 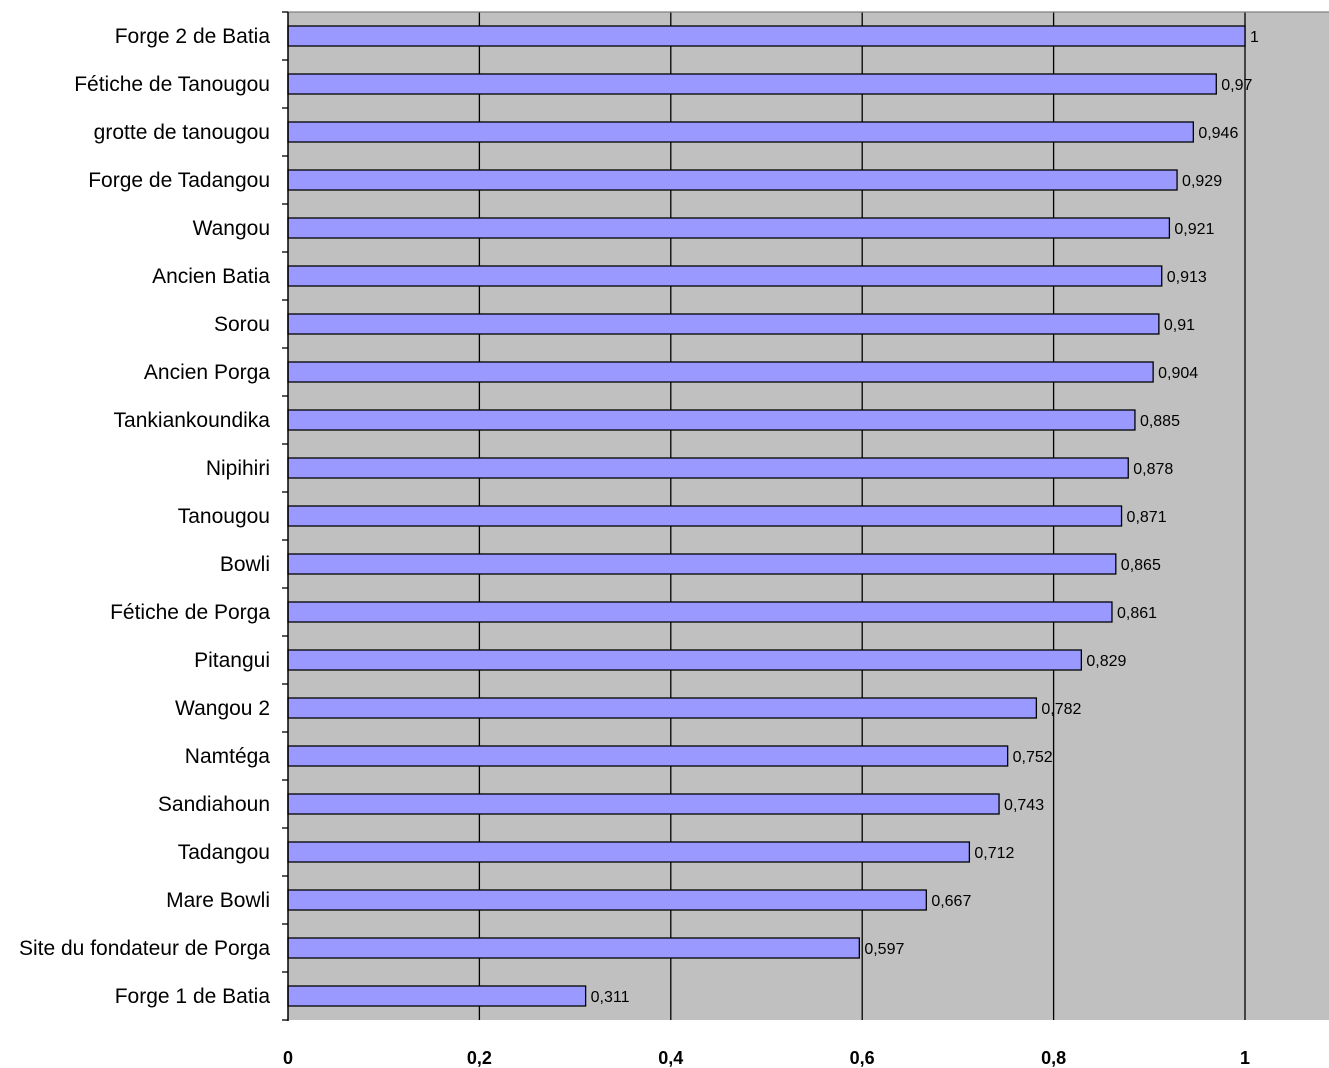 I want to click on value-label: 0,913, so click(x=1187, y=277).